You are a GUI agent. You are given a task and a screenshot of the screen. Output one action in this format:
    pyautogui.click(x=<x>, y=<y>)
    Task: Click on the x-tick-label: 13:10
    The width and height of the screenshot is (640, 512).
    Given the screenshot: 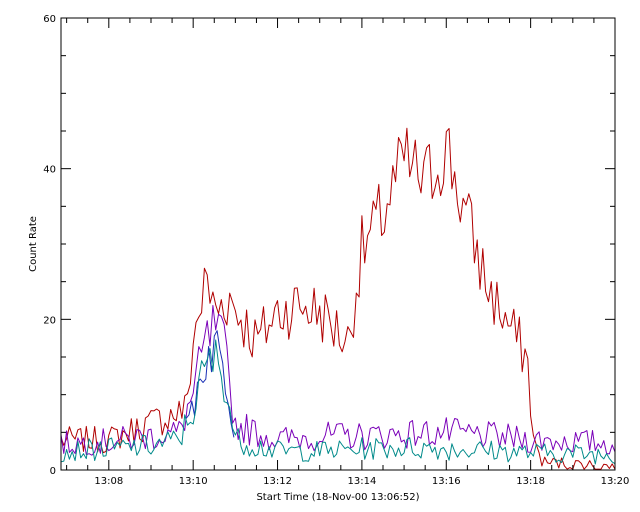 What is the action you would take?
    pyautogui.click(x=193, y=481)
    